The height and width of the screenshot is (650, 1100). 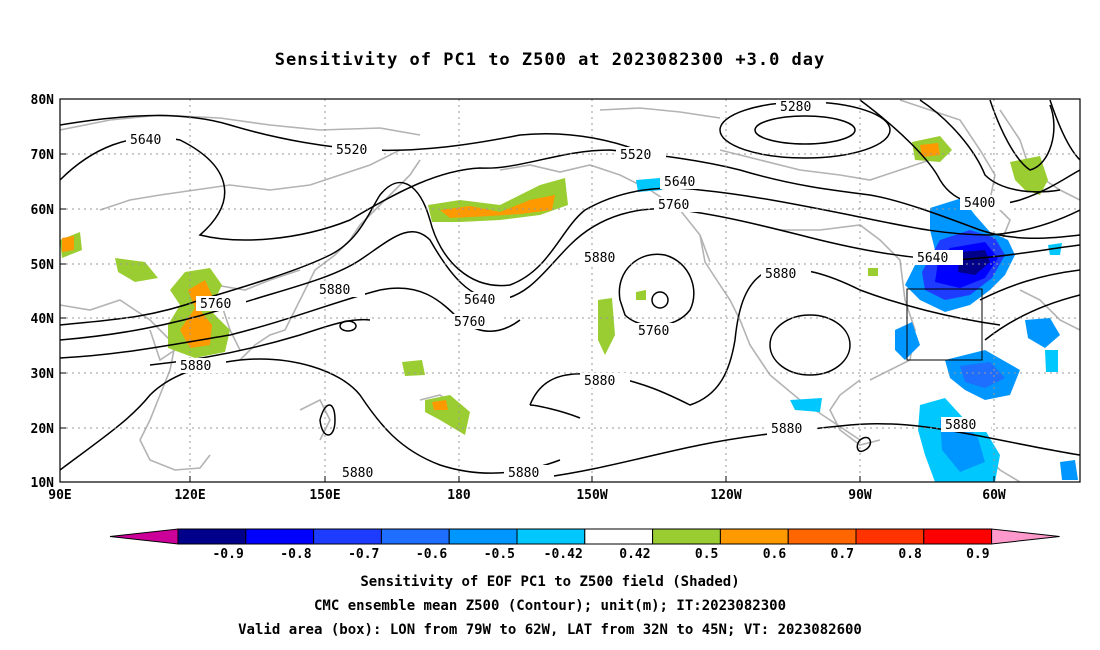 I want to click on lat-label-40N: 40N, so click(x=43, y=319).